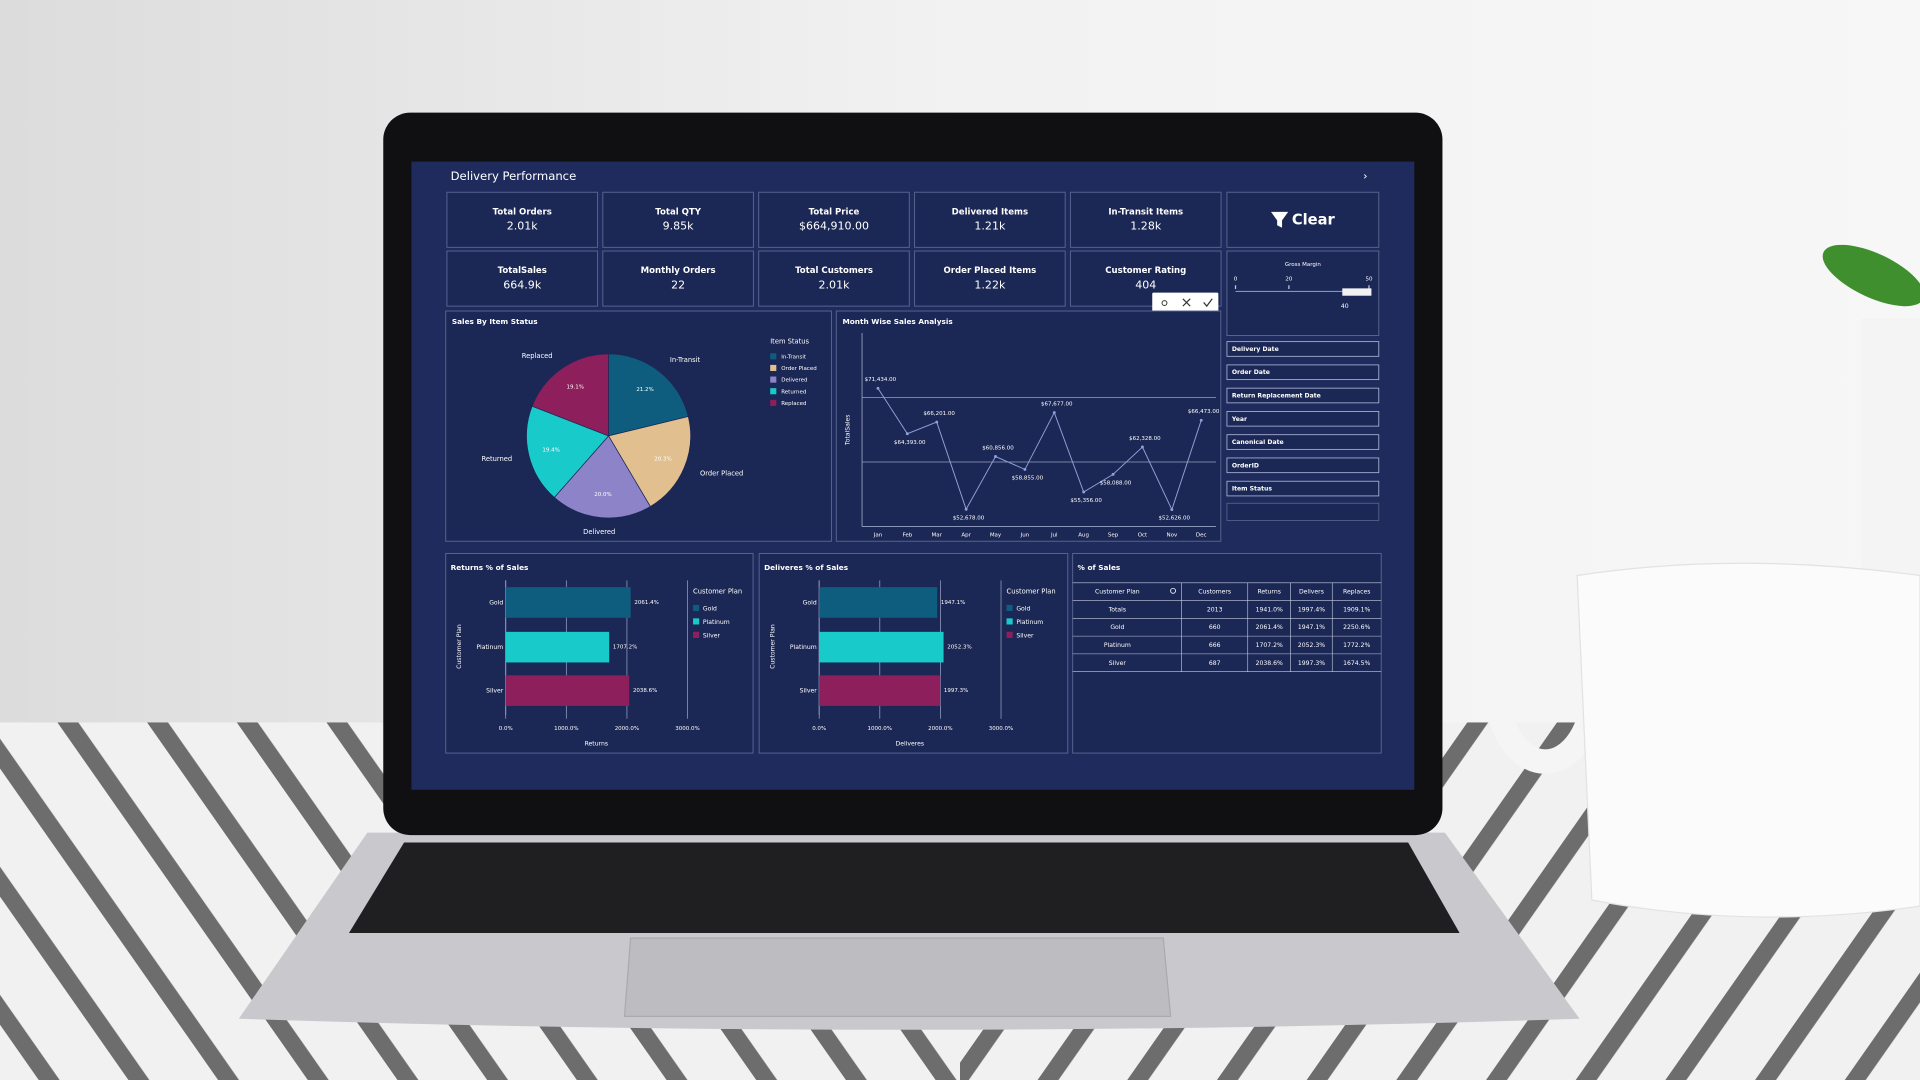 Image resolution: width=1920 pixels, height=1080 pixels. I want to click on slice-label: 20.3%, so click(662, 459).